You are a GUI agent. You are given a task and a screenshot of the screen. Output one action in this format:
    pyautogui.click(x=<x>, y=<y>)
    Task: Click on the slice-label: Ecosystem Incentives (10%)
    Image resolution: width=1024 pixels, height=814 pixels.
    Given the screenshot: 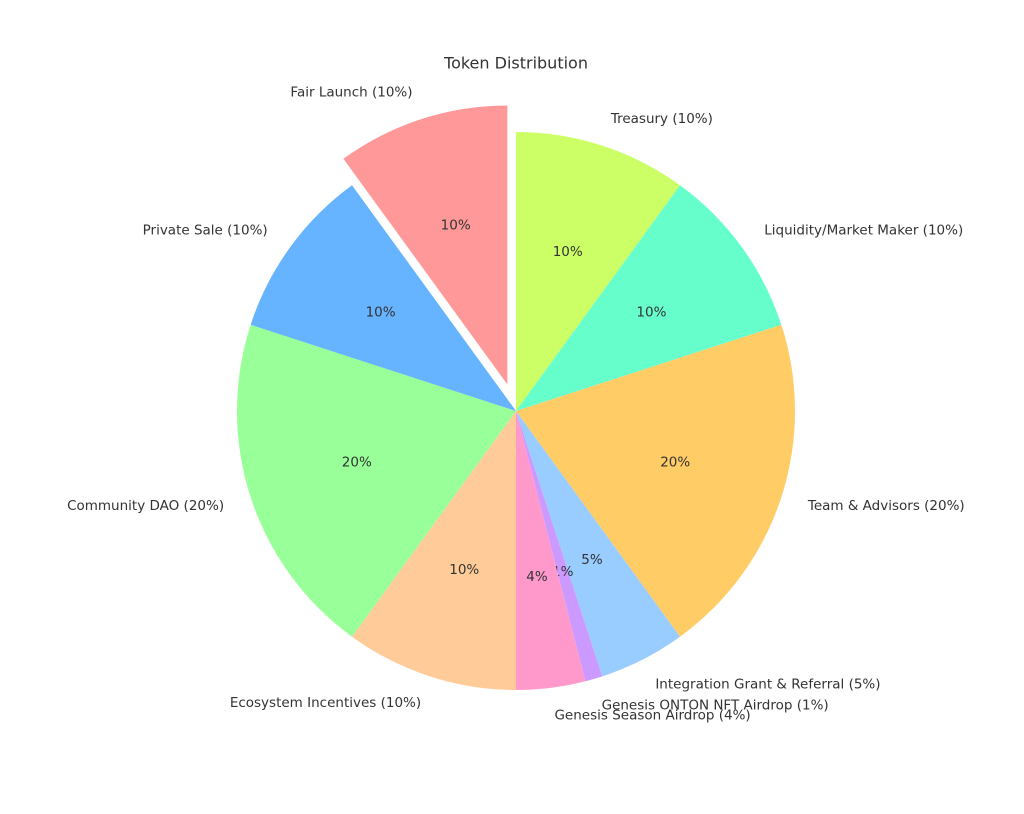 What is the action you would take?
    pyautogui.click(x=325, y=703)
    